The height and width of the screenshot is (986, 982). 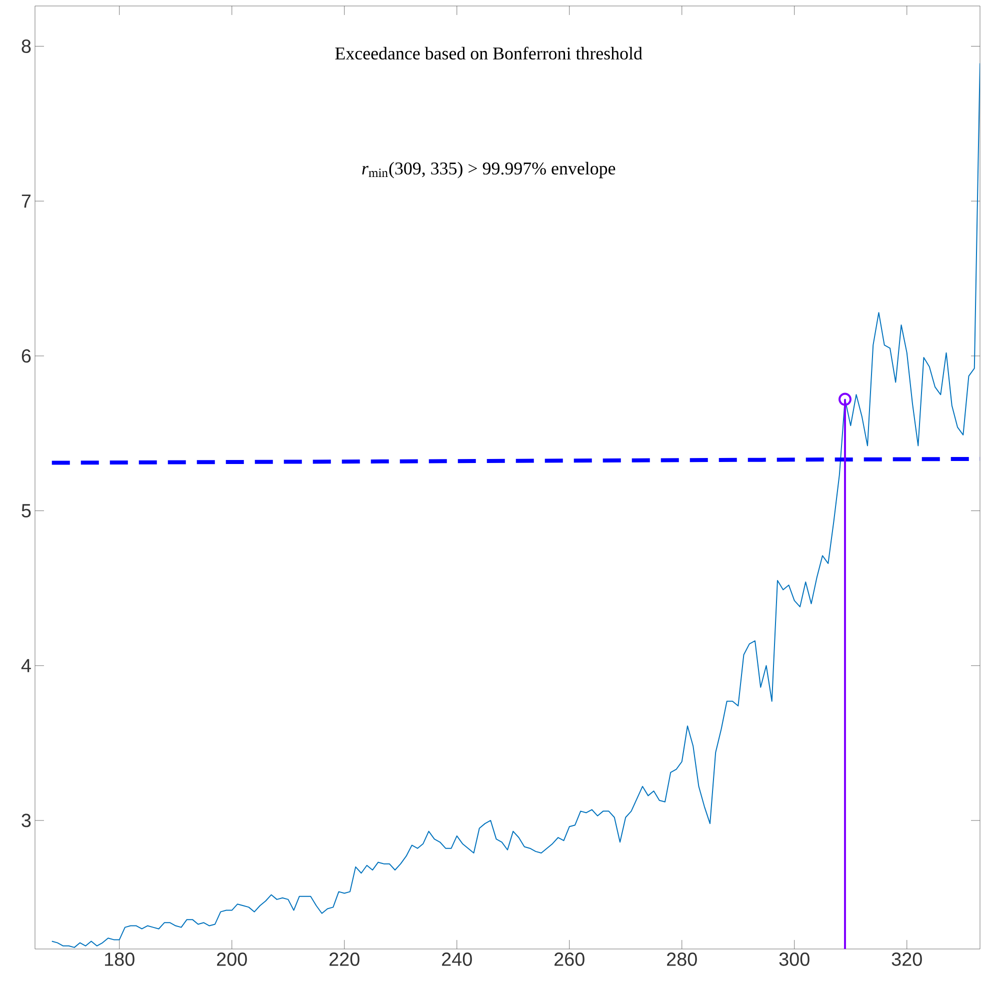 What do you see at coordinates (488, 53) in the screenshot?
I see `text: Exceedance based on Bonferroni threshold` at bounding box center [488, 53].